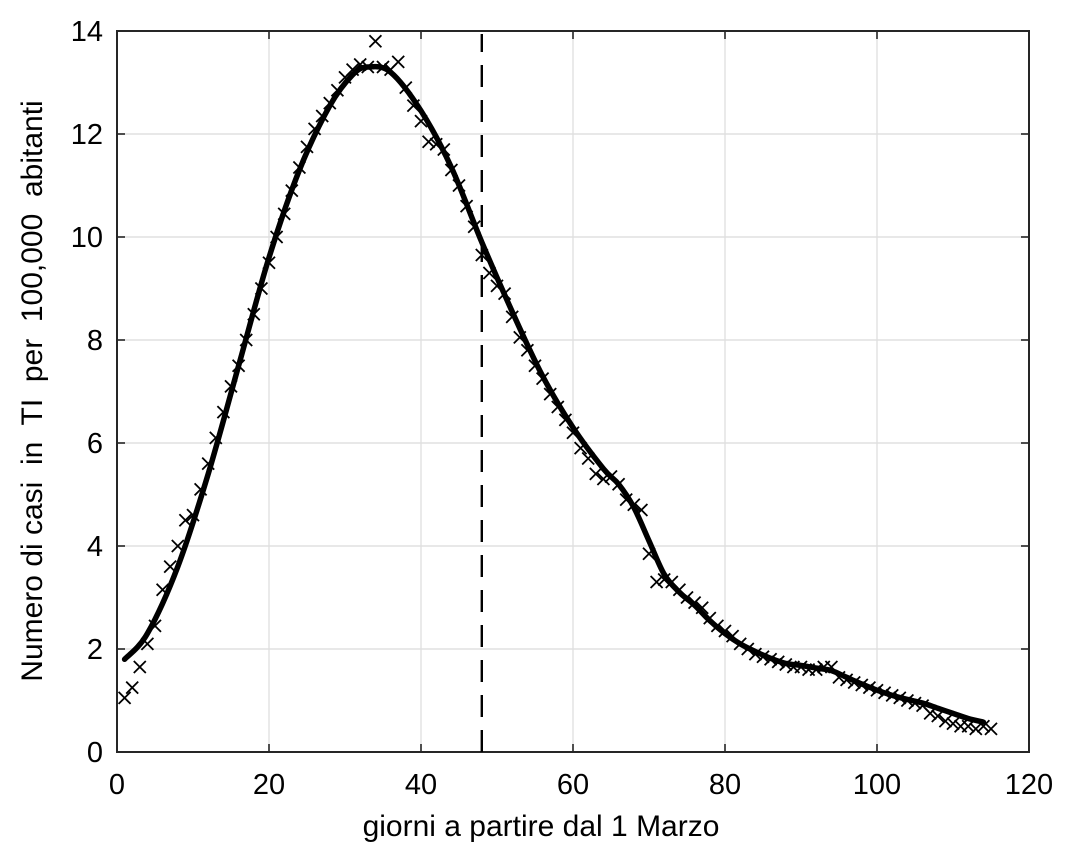 The image size is (1082, 850). I want to click on x-tick-label: 120, so click(1029, 785).